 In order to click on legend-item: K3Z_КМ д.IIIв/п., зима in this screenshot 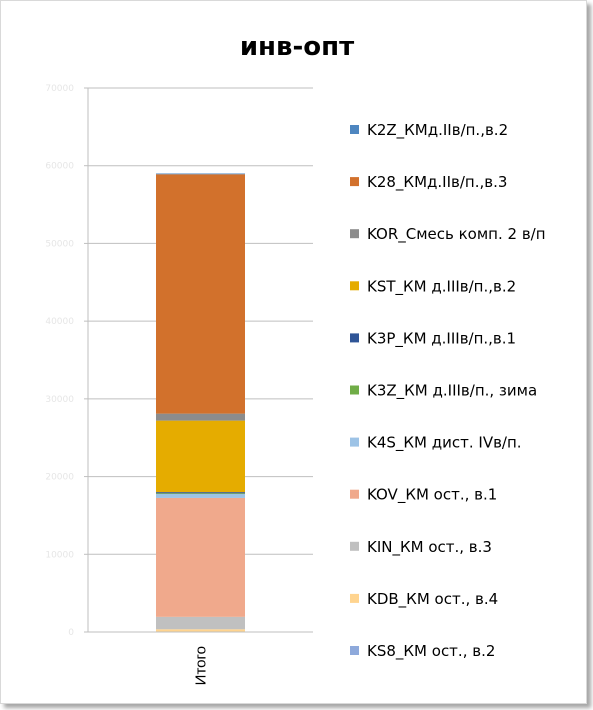, I will do `click(443, 391)`.